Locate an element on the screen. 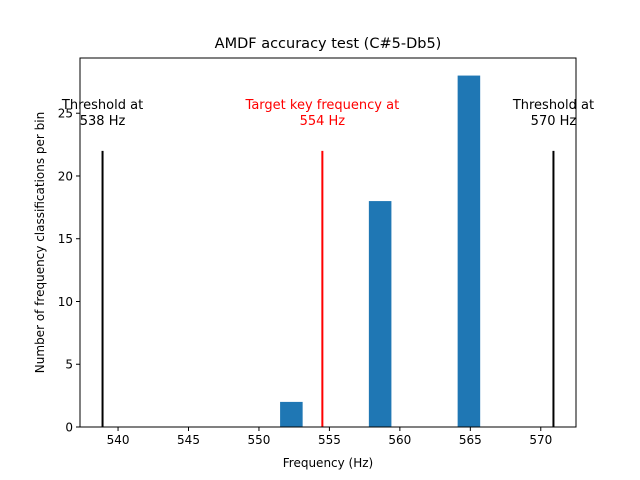 This screenshot has width=640, height=480. vline-label-line2-2: 570 Hz is located at coordinates (554, 121).